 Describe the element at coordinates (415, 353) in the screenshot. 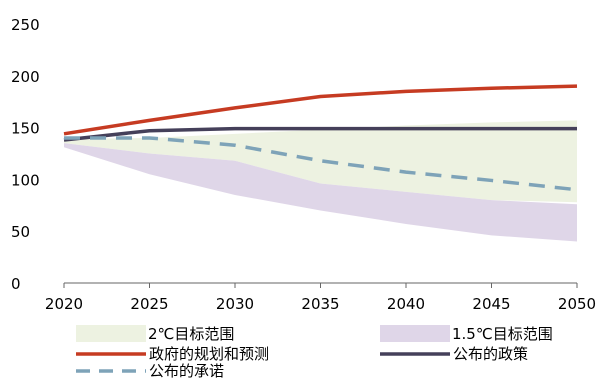

I see `legend-swatch-announced-policy` at that location.